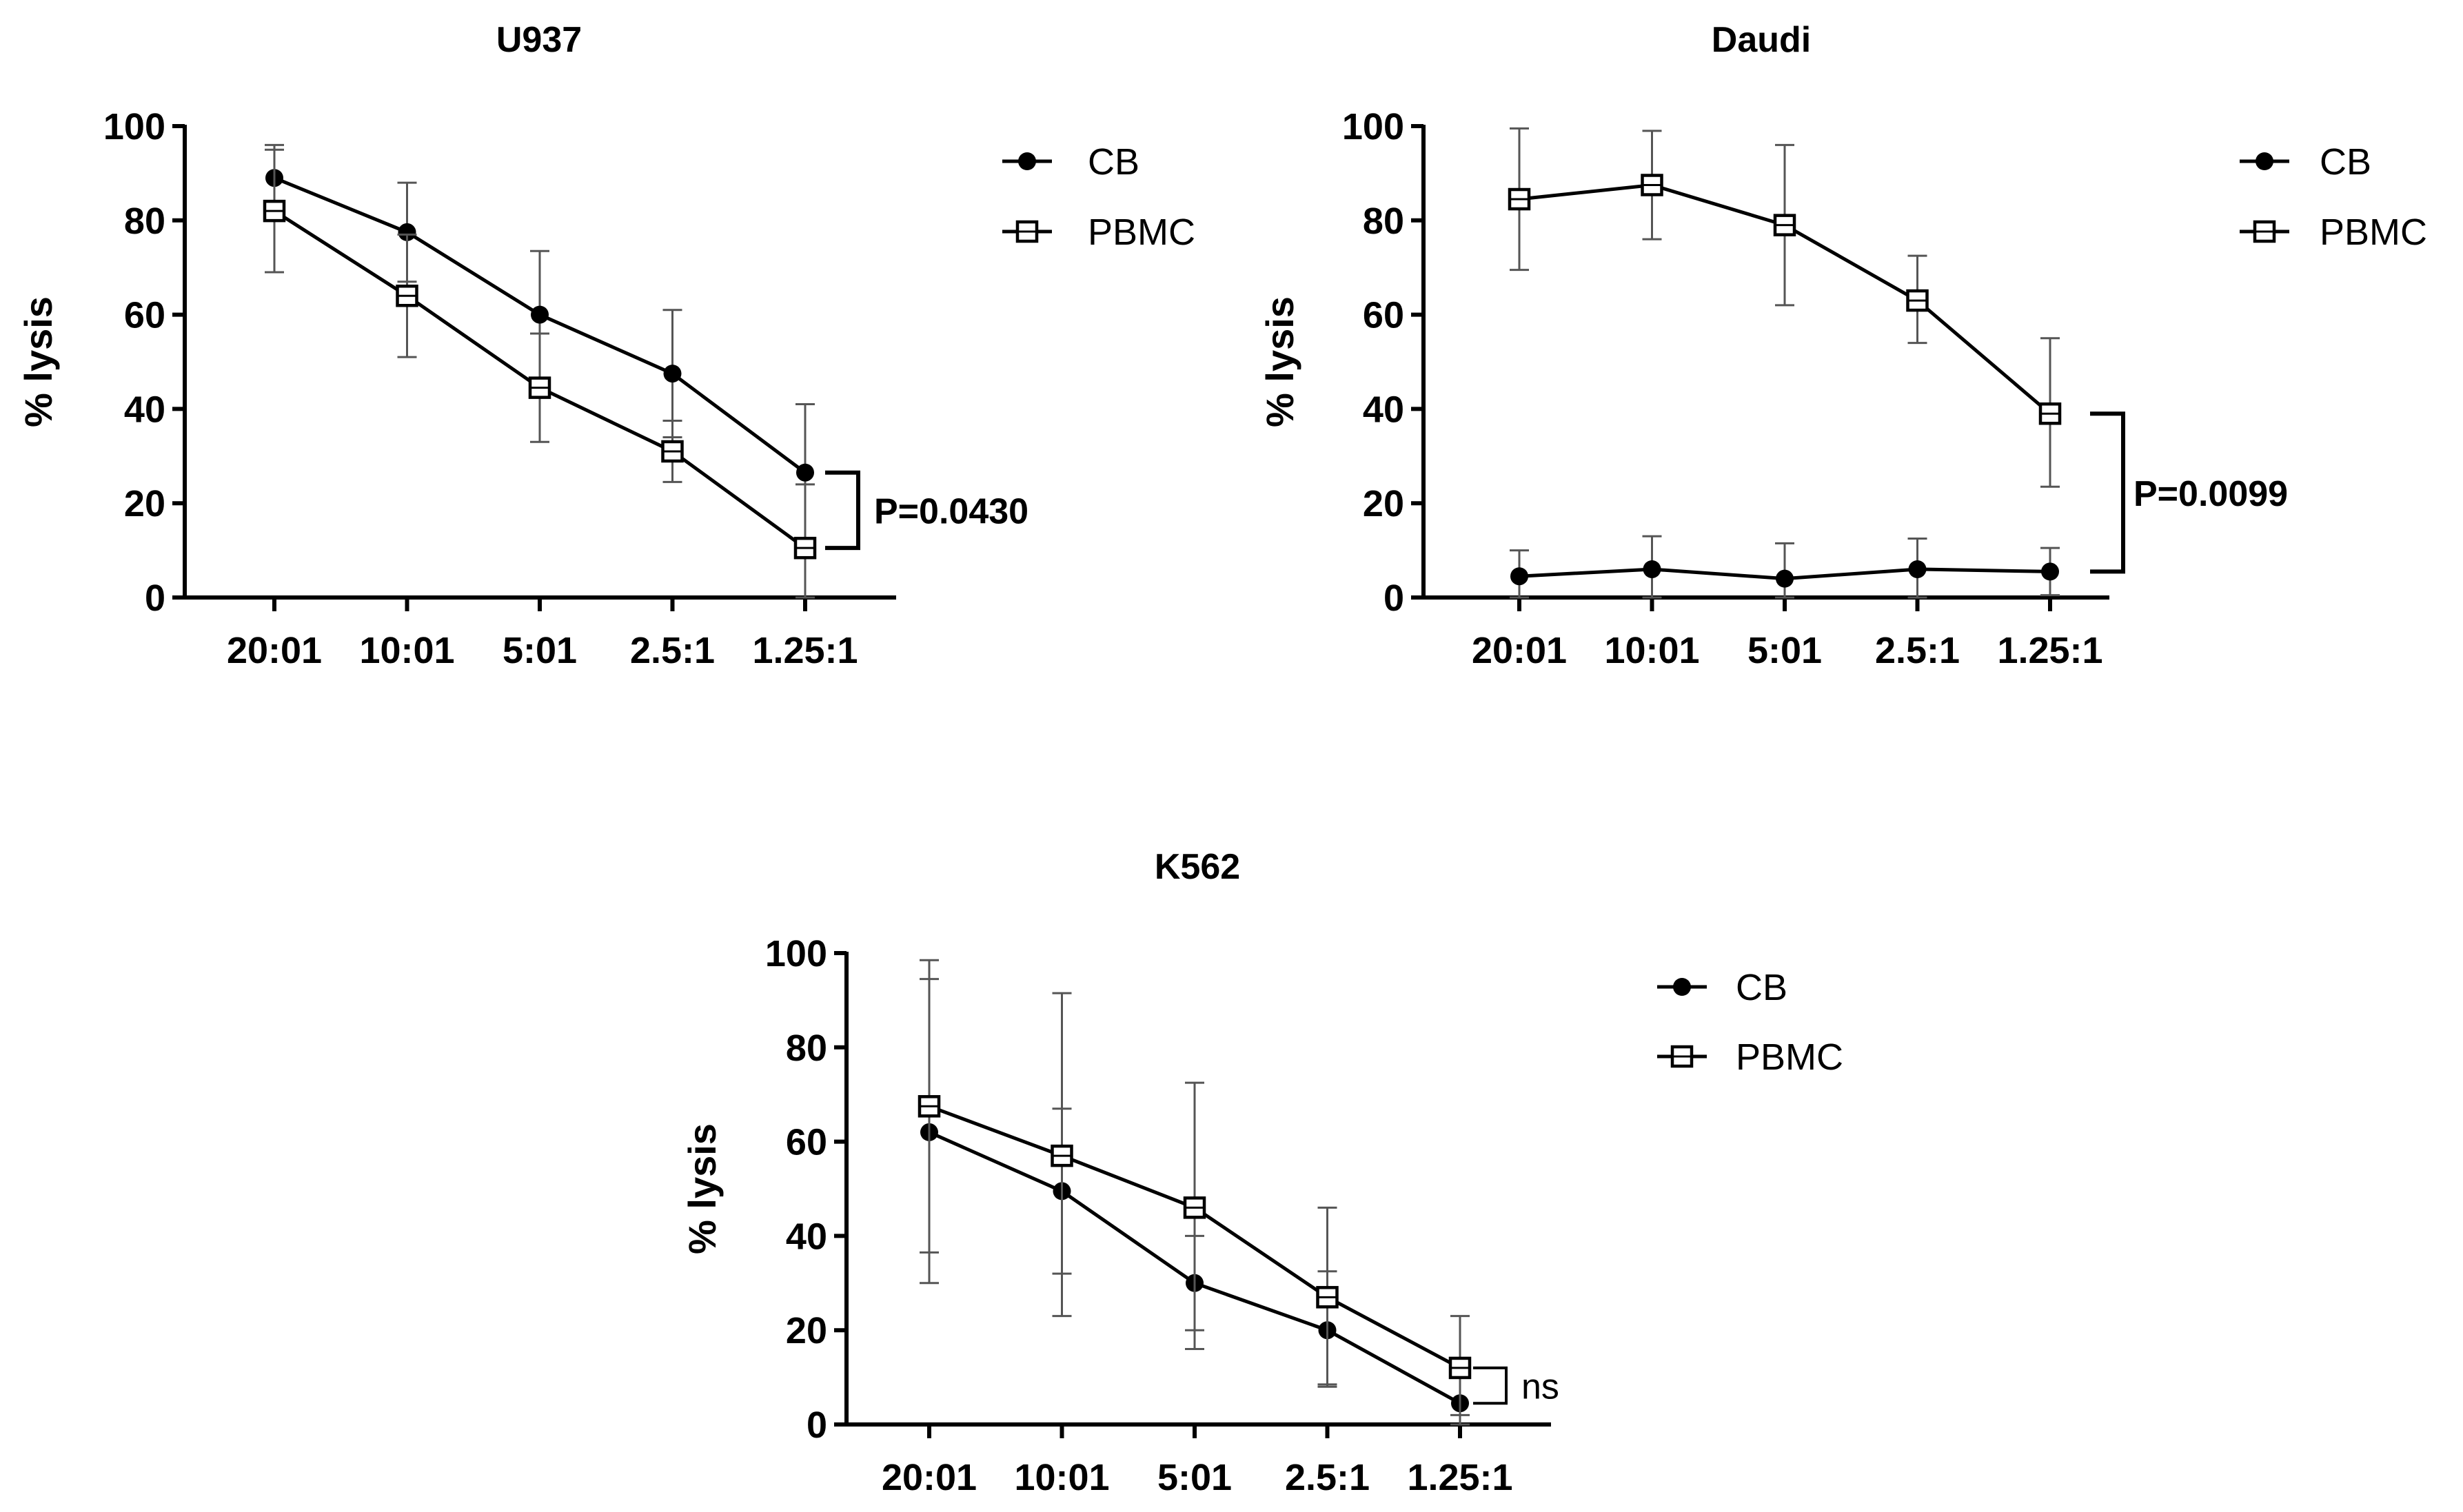  What do you see at coordinates (539, 40) in the screenshot?
I see `chart-title: U937` at bounding box center [539, 40].